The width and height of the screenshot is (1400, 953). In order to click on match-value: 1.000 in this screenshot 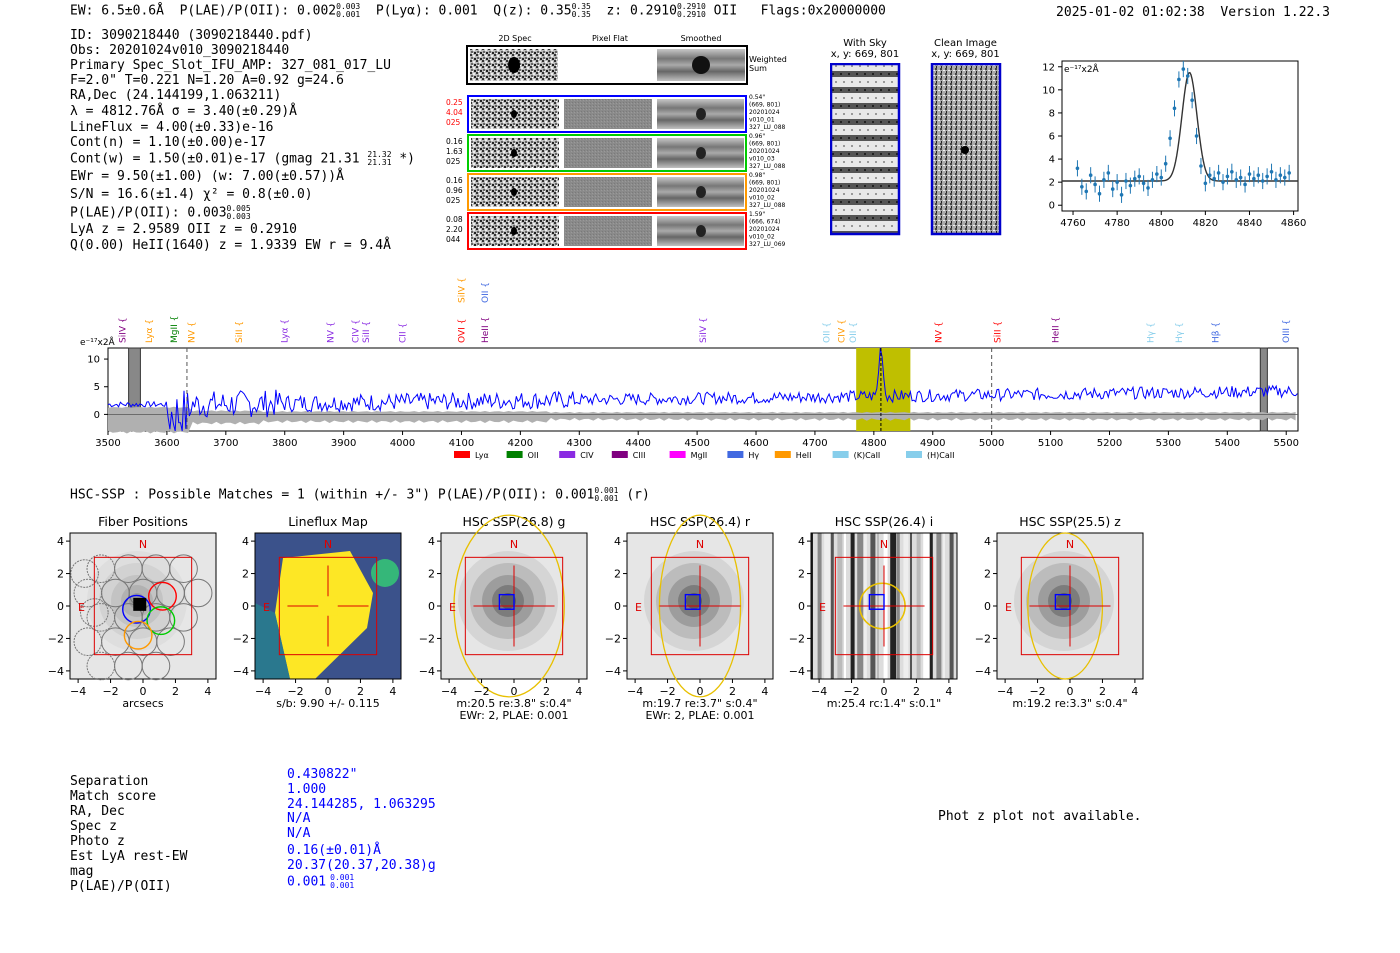, I will do `click(307, 789)`.